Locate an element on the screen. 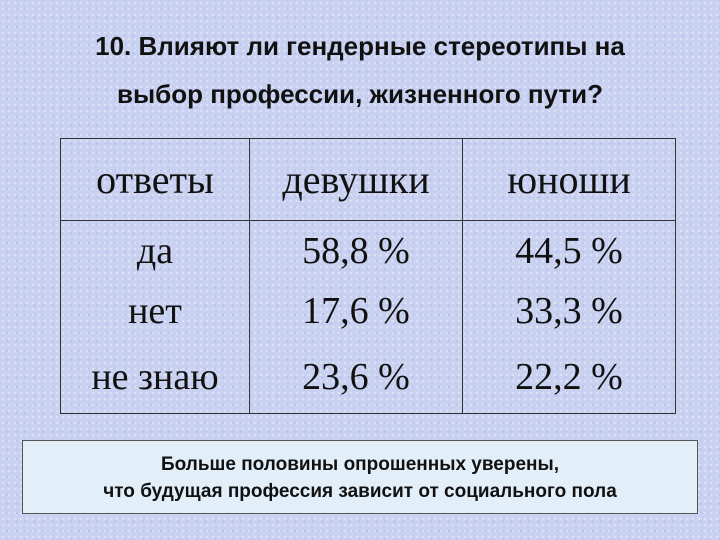 The width and height of the screenshot is (720, 540). table-cell: 23,6 % is located at coordinates (356, 377).